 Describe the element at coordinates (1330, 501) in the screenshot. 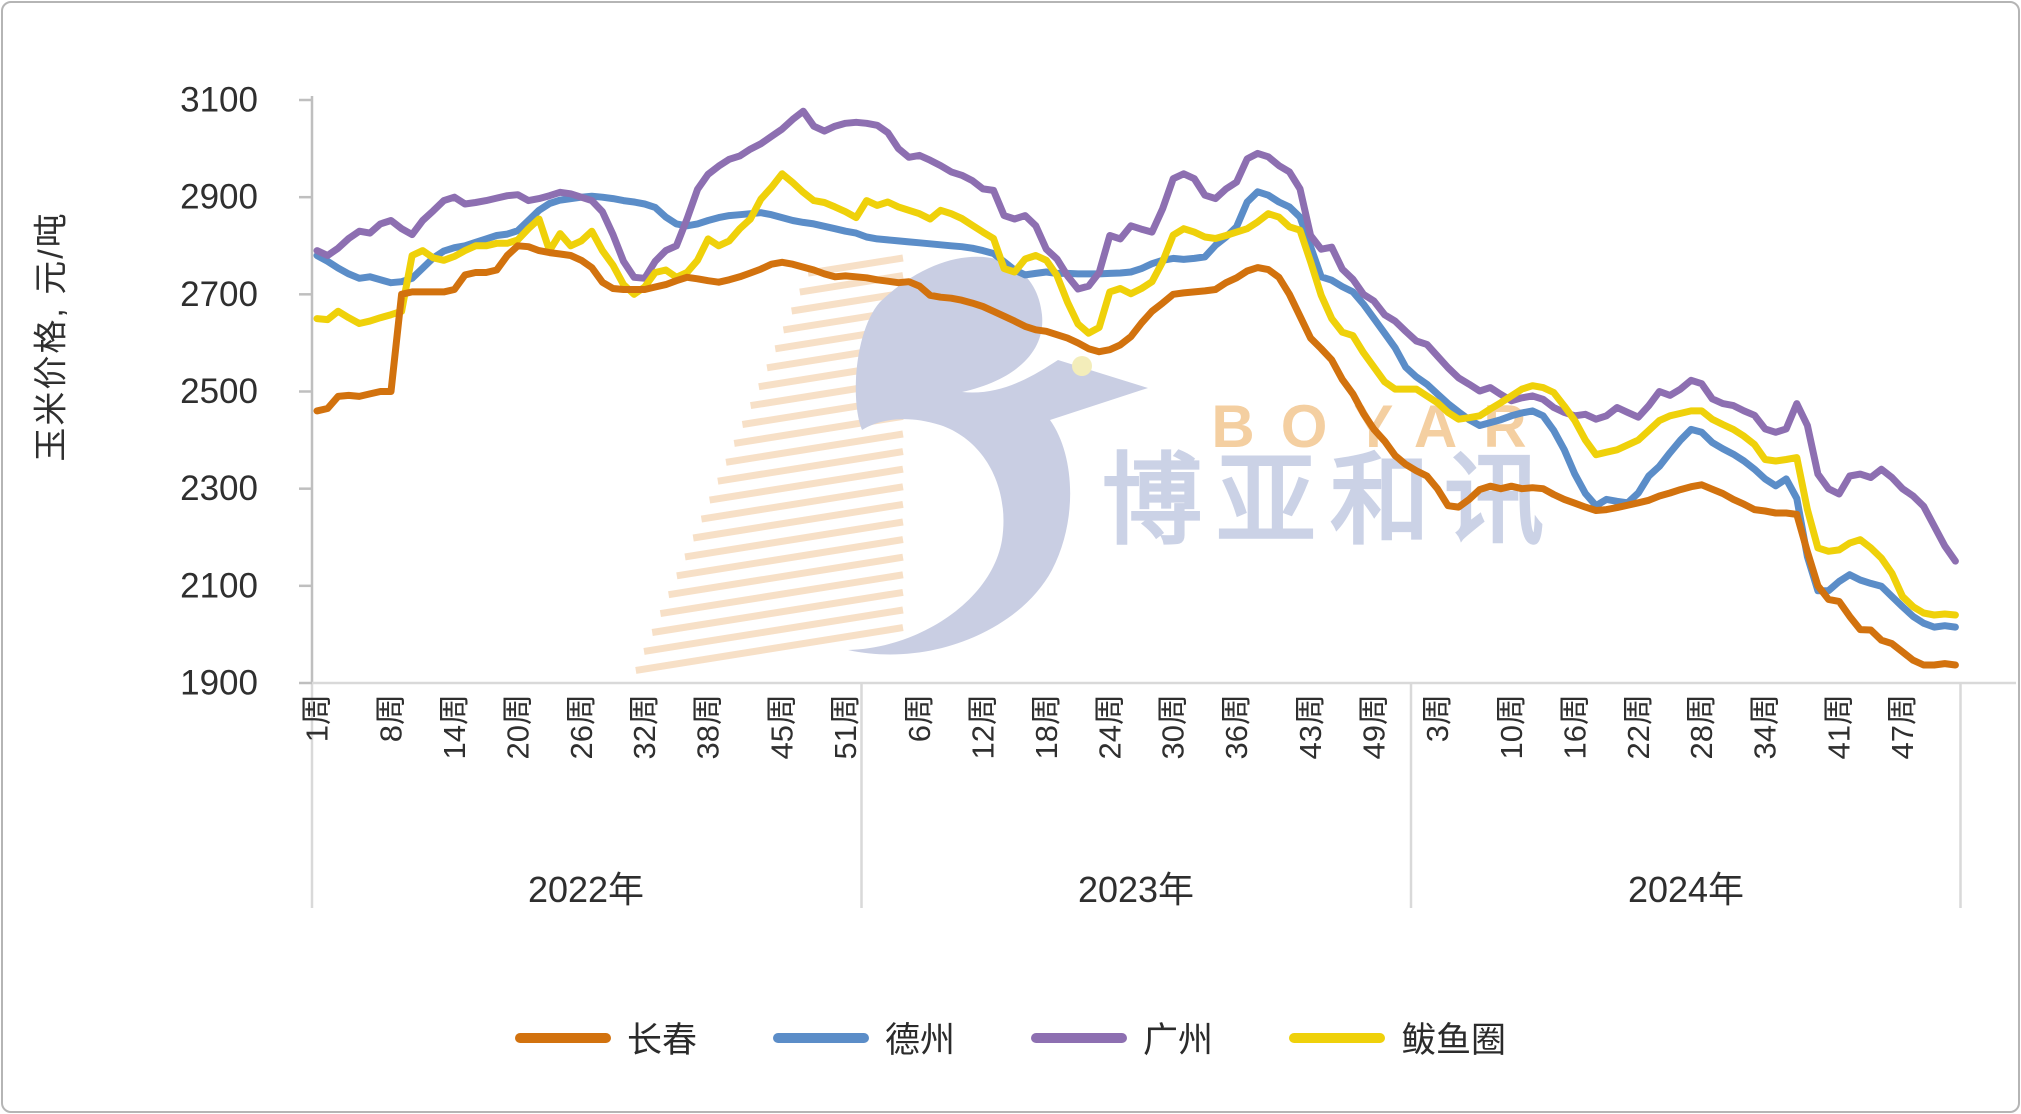

I see `watermark-text-cn: 博亚和讯` at that location.